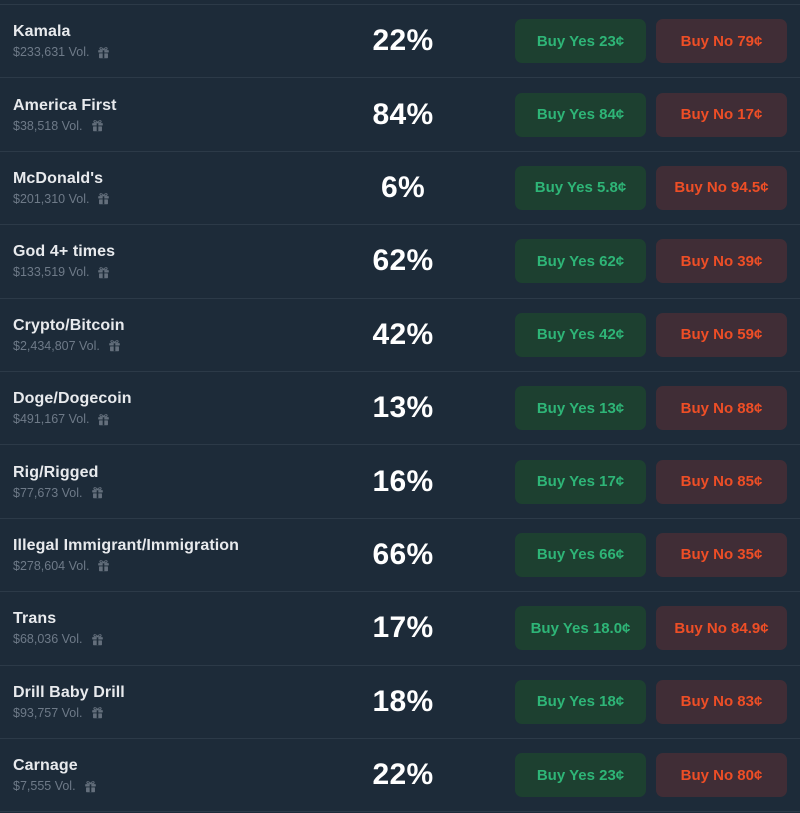 The height and width of the screenshot is (813, 800). What do you see at coordinates (168, 713) in the screenshot?
I see `market-meta: $93,757 Vol.` at bounding box center [168, 713].